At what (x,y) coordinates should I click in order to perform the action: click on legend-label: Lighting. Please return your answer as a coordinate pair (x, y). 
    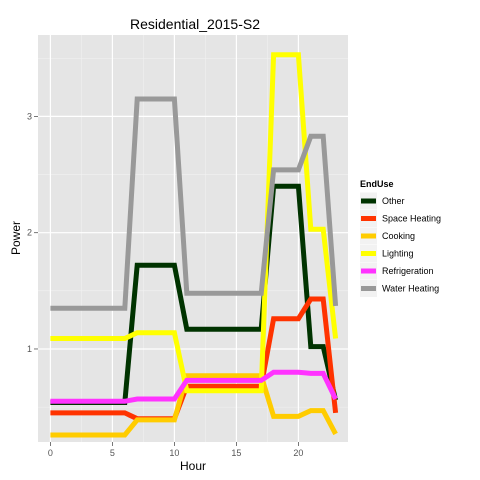
    Looking at the image, I should click on (398, 254).